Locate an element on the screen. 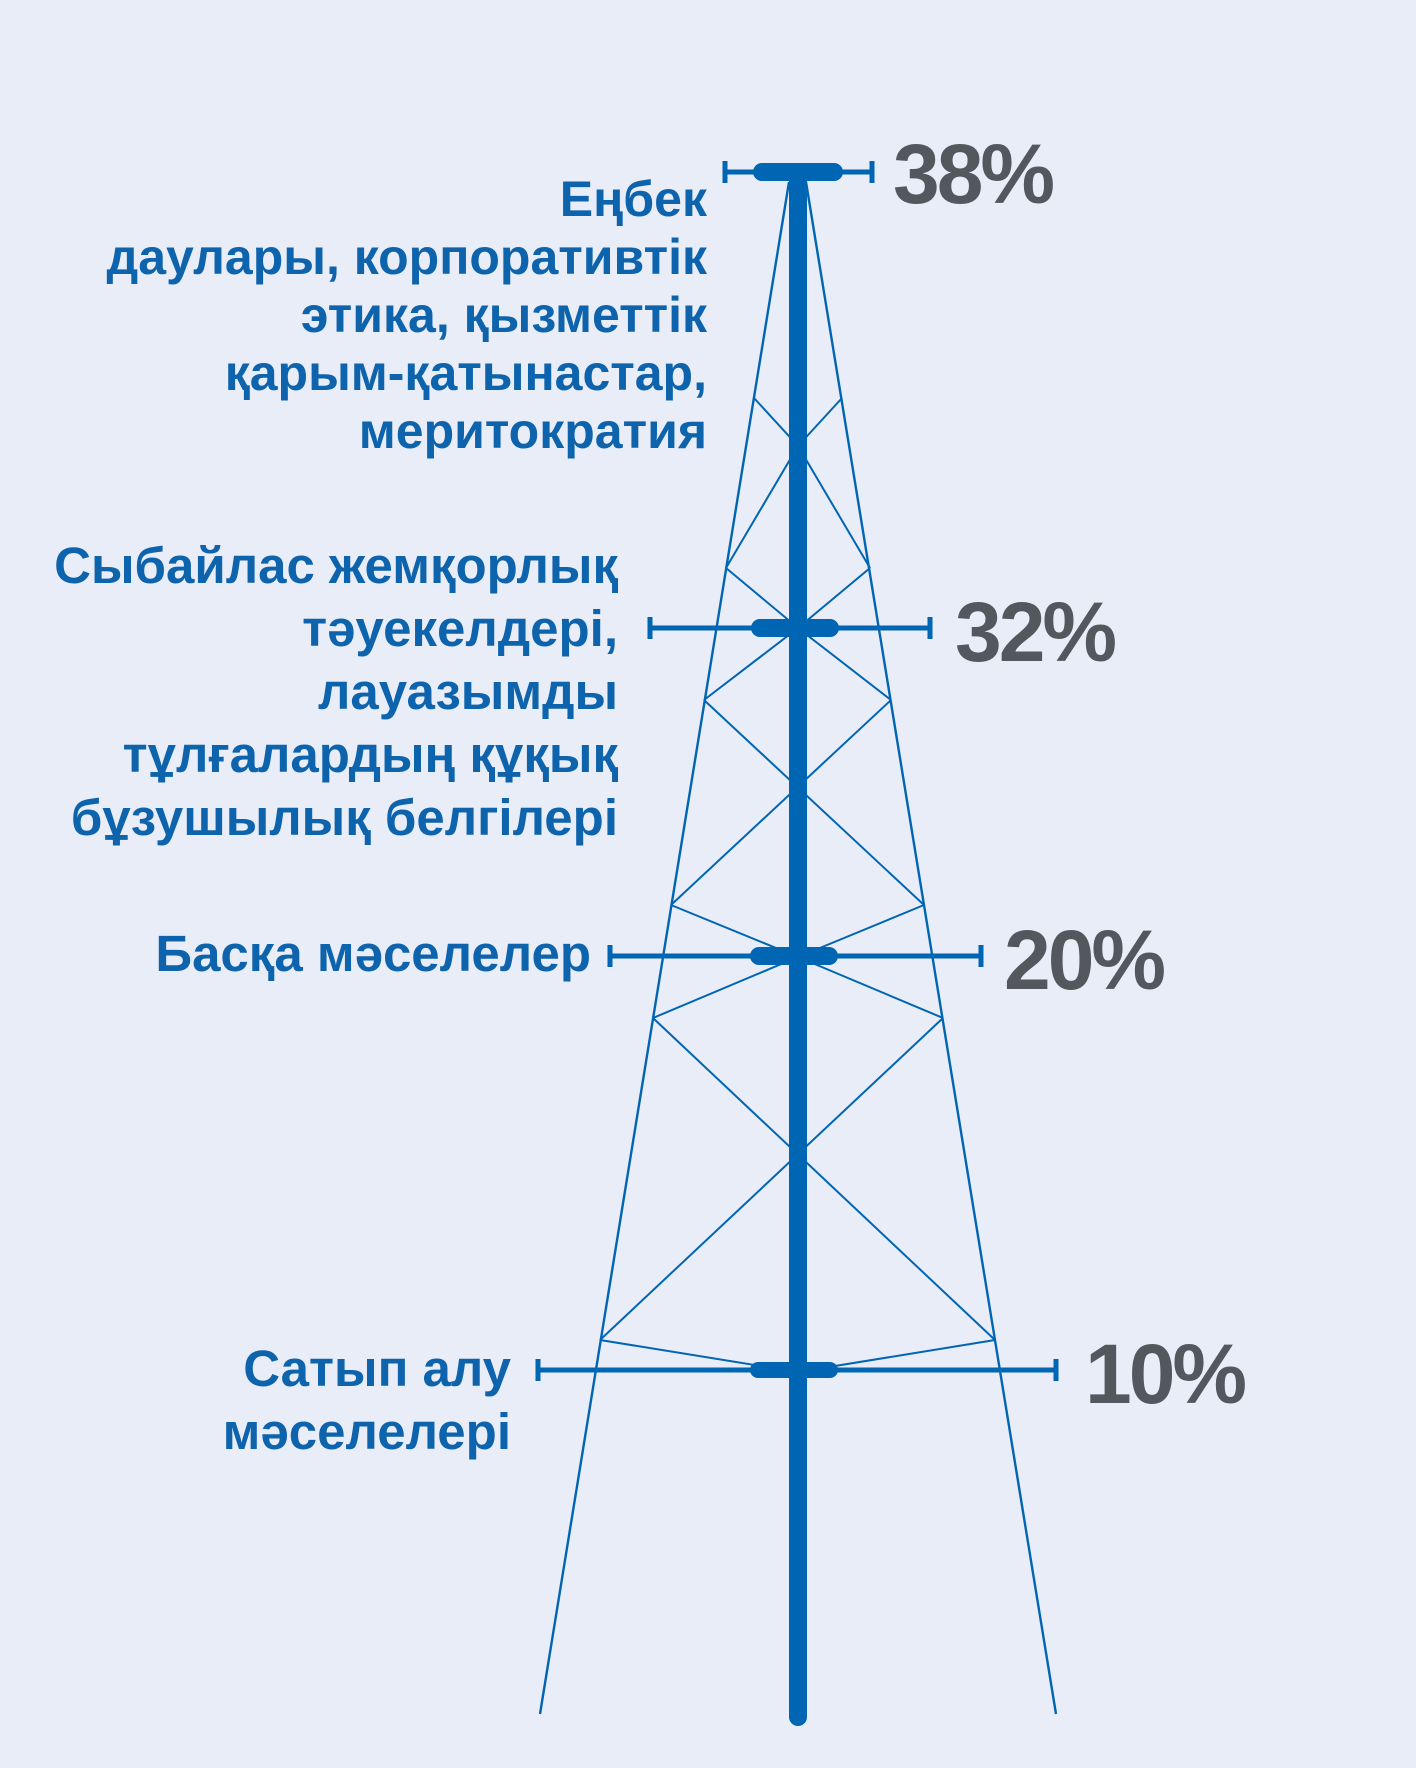  percent-value-38: 38% is located at coordinates (974, 174).